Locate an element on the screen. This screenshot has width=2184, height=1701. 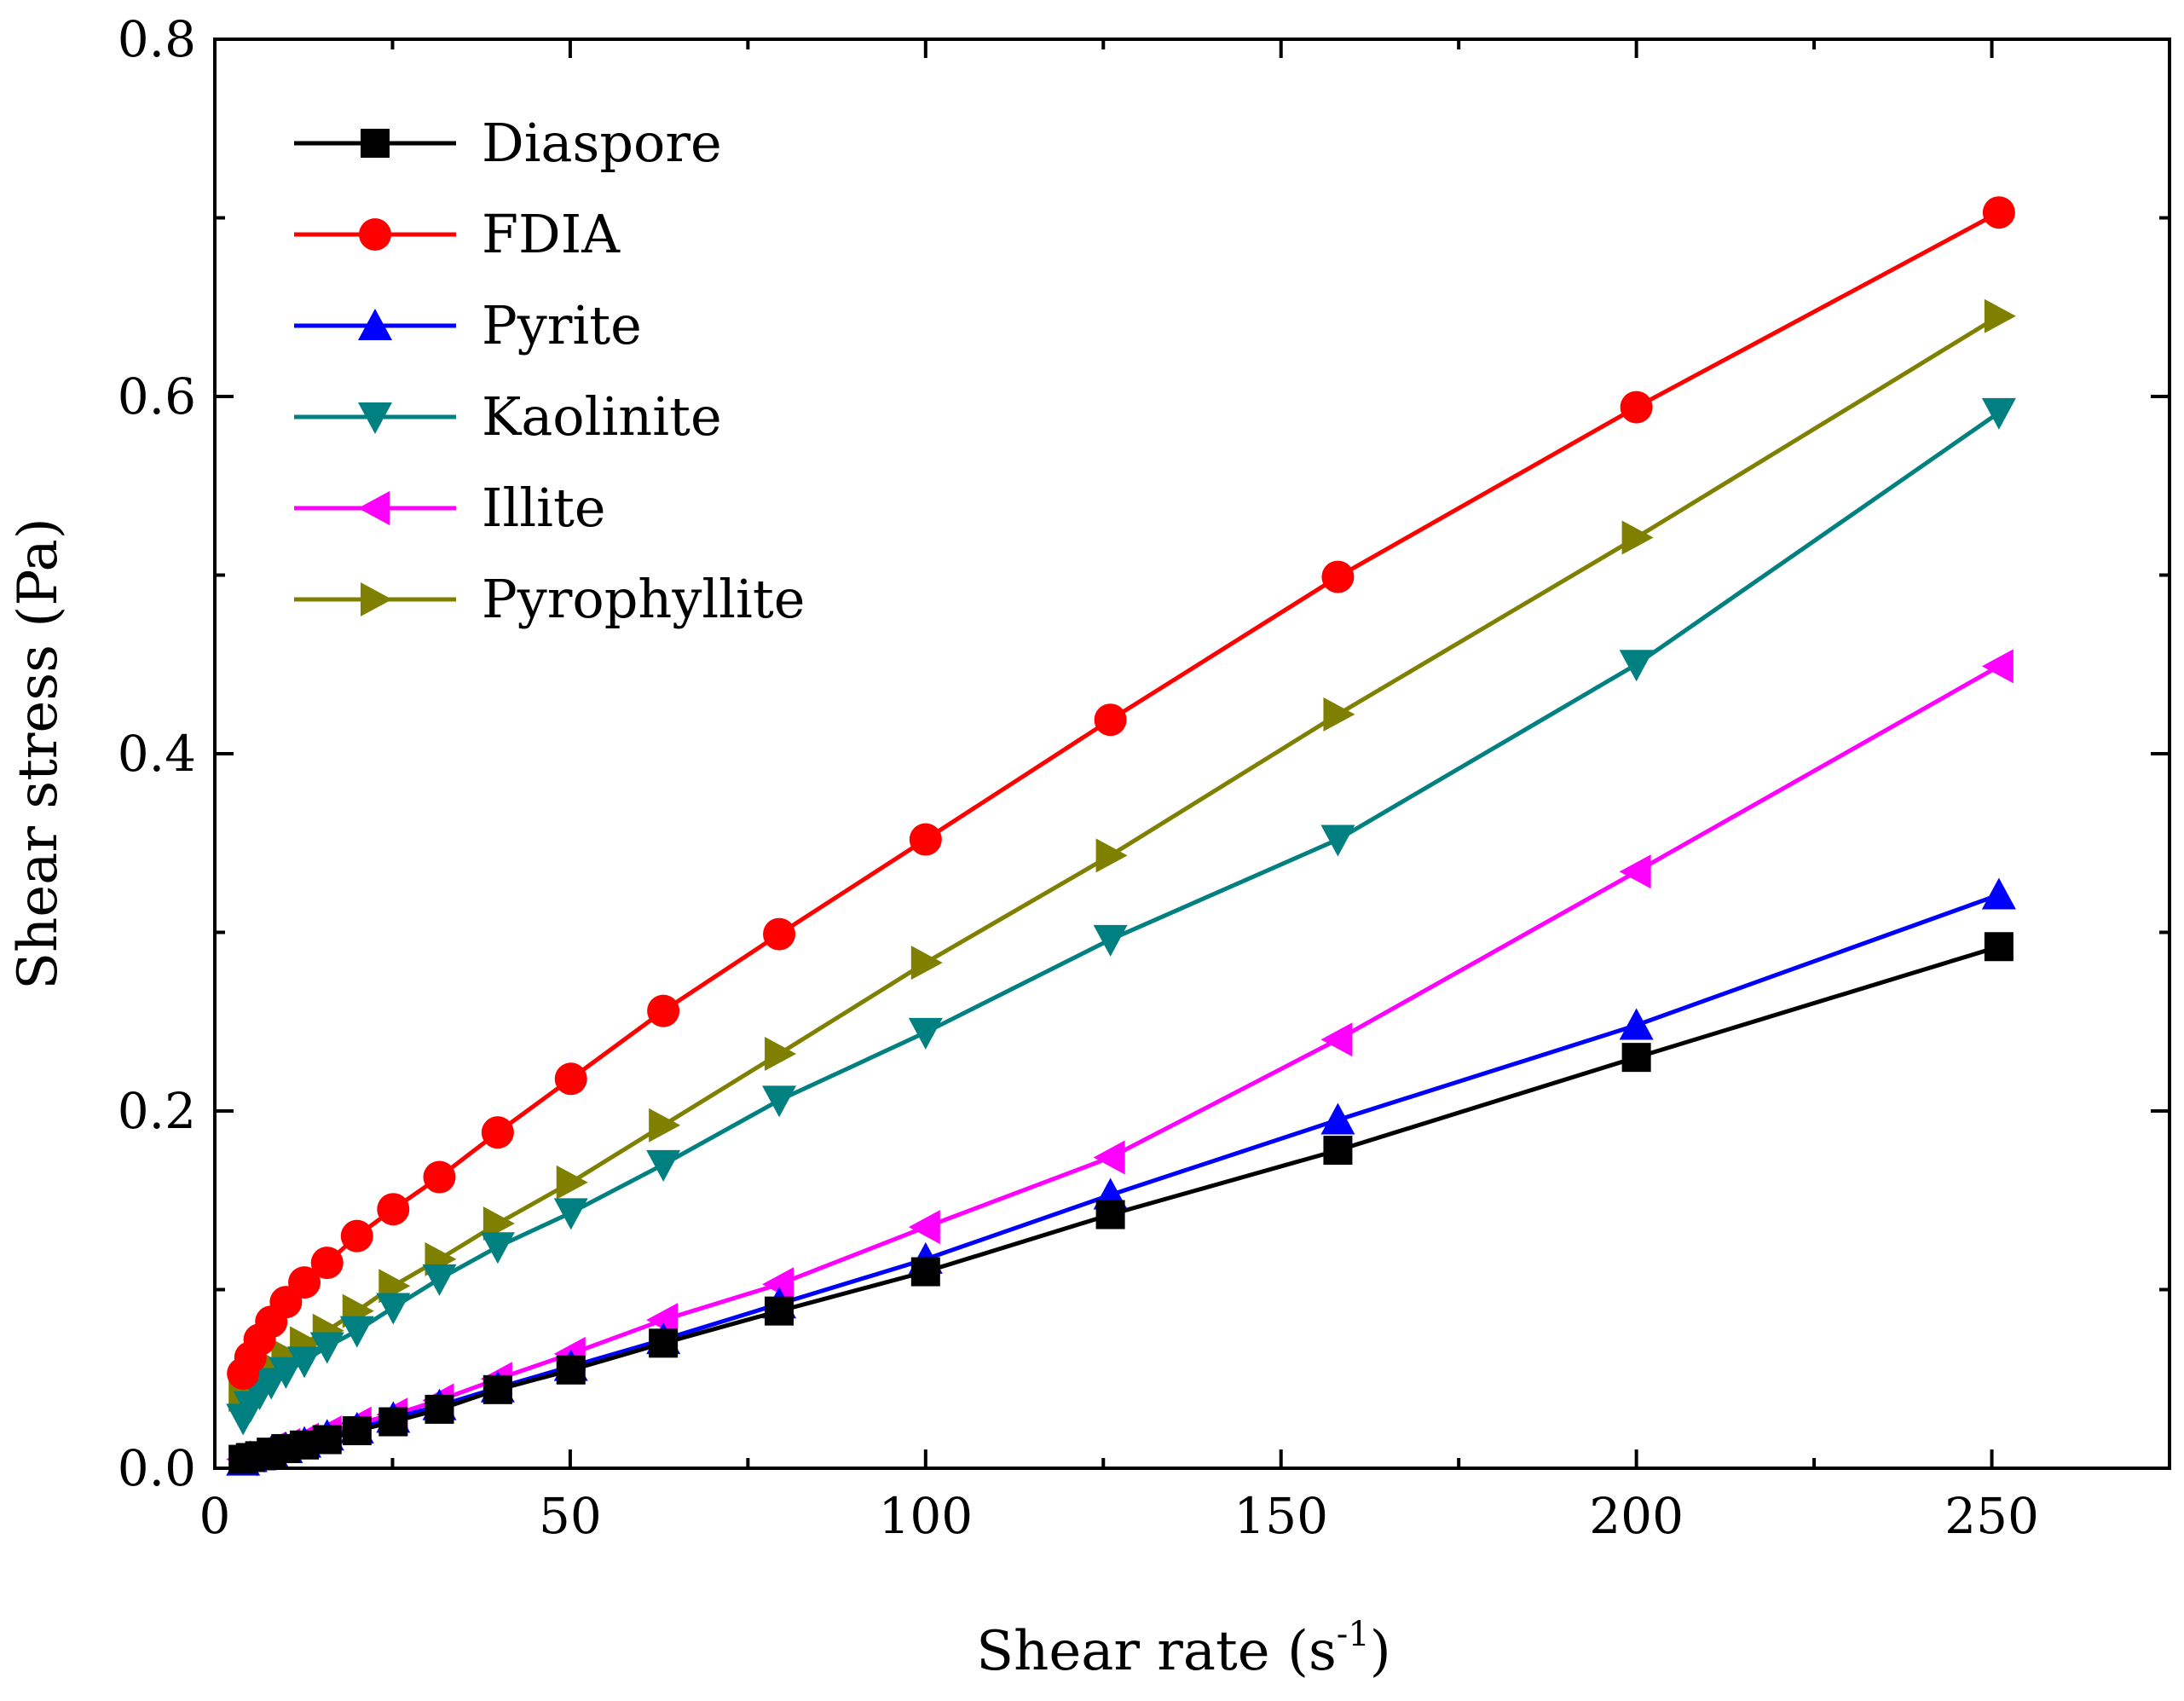
x-axis-title-main: Shear rate (s is located at coordinates (1156, 1651).